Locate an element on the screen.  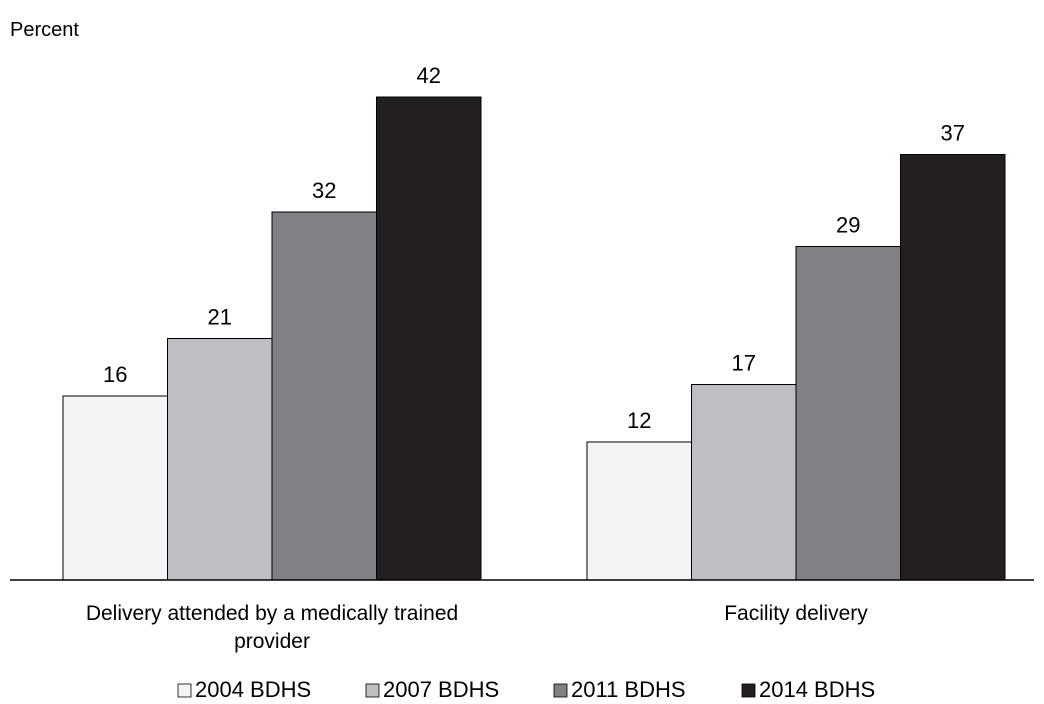
y-axis-label: Percent is located at coordinates (44, 30).